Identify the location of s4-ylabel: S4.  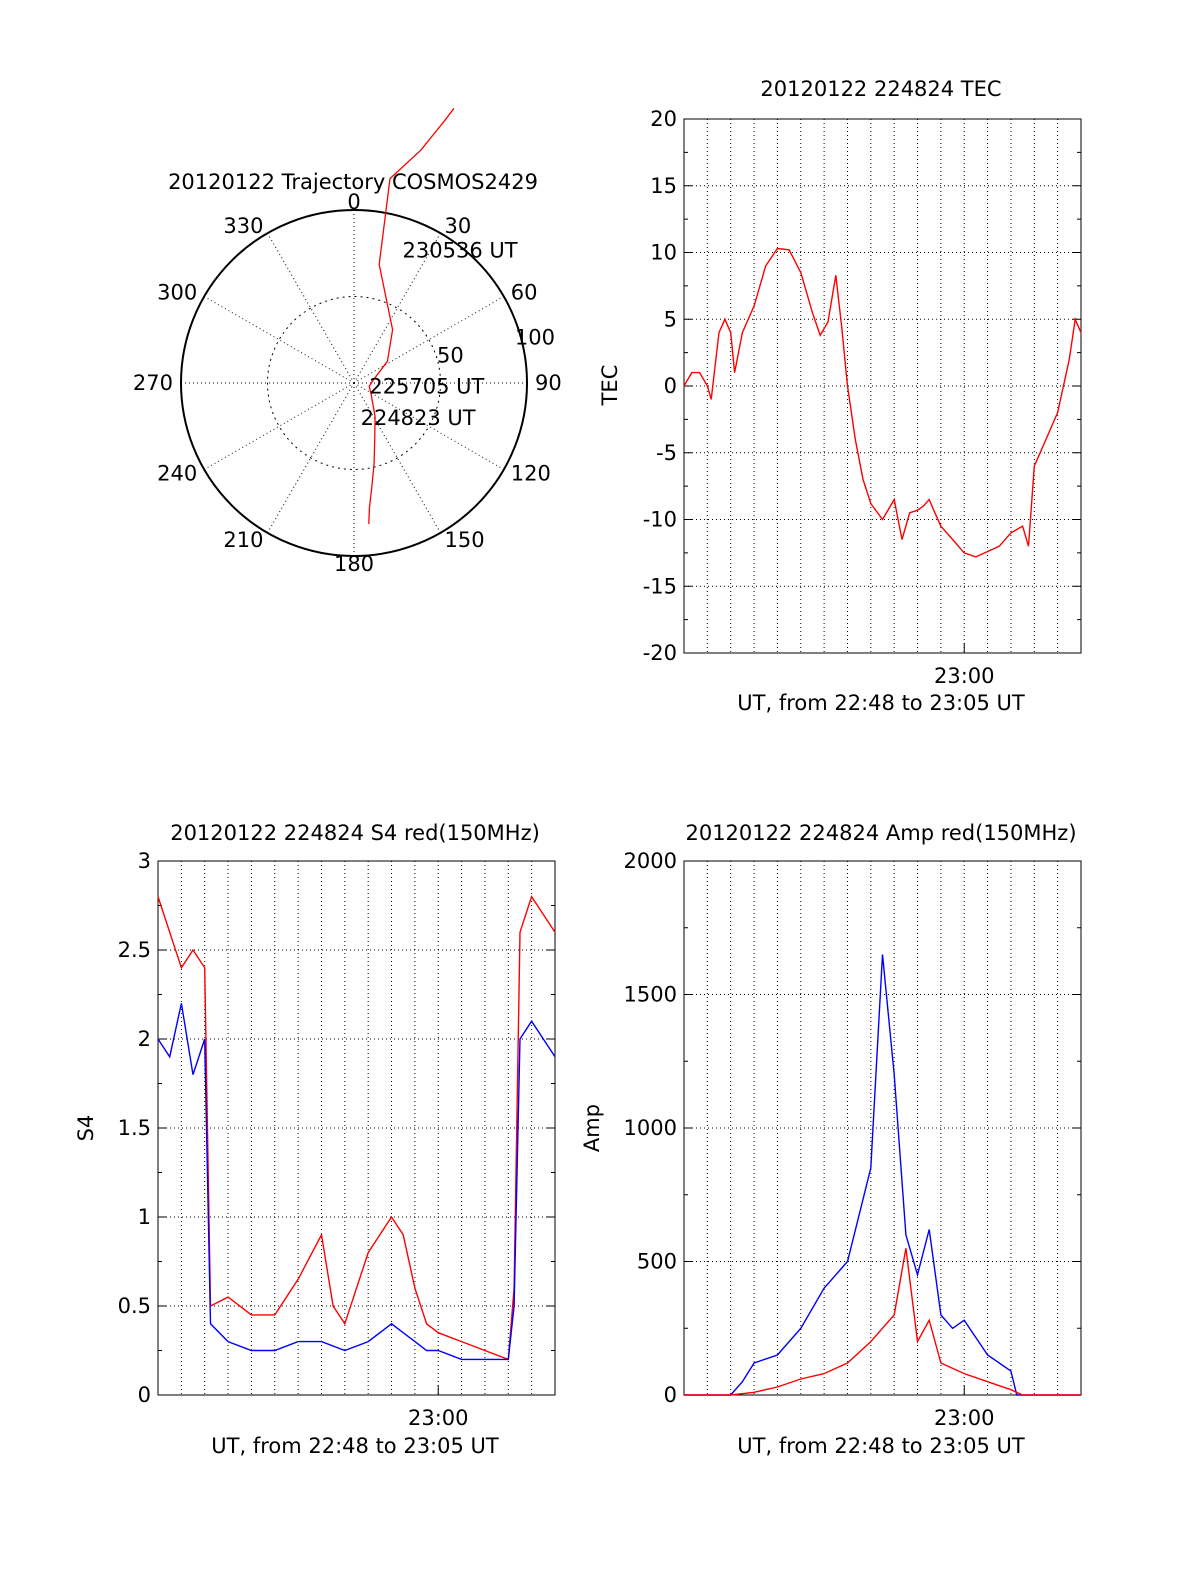
(86, 1128).